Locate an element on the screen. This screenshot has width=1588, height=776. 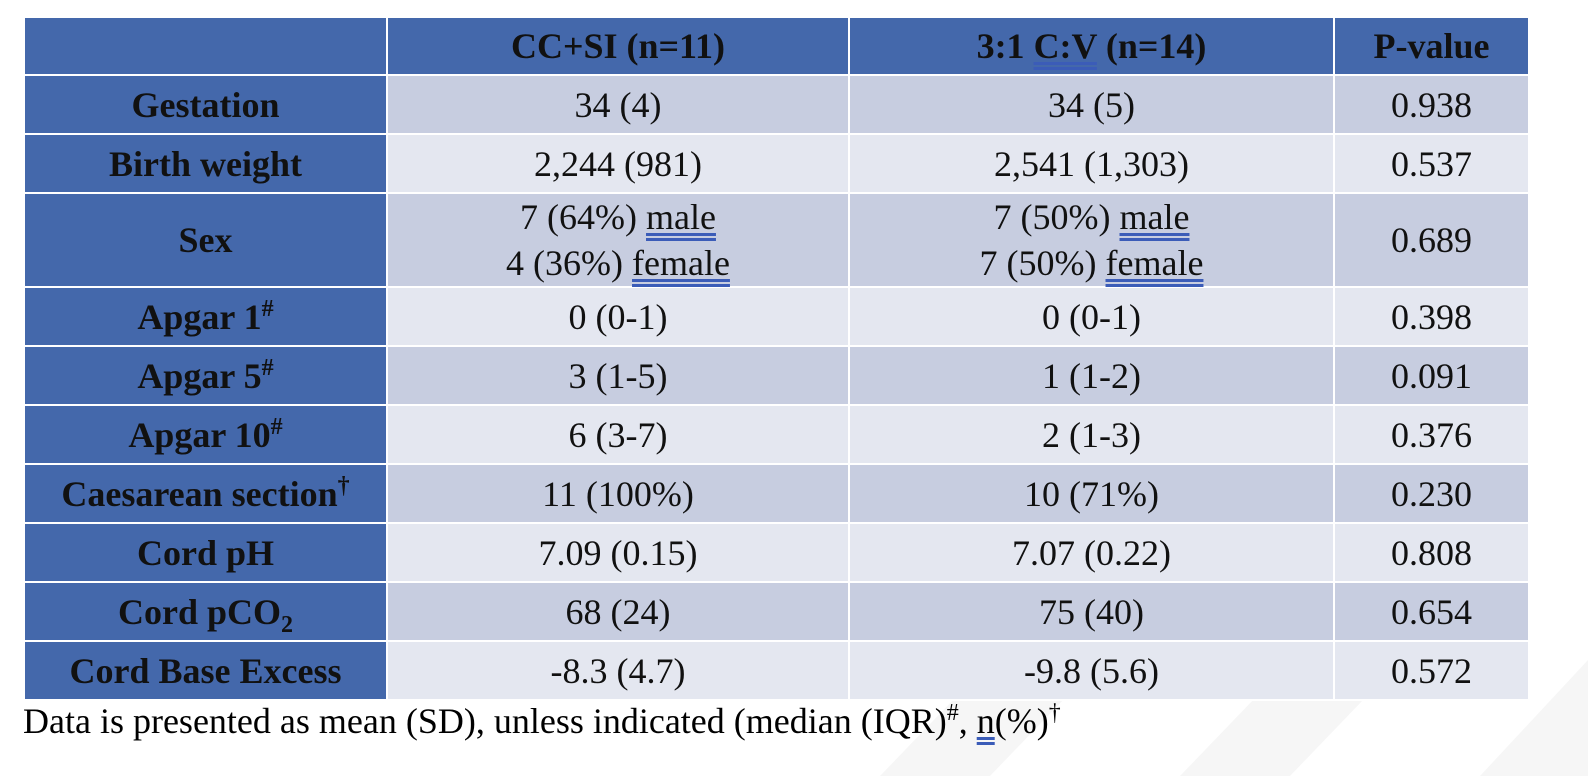
cc-si-value: 0 (0-1) is located at coordinates (618, 316).